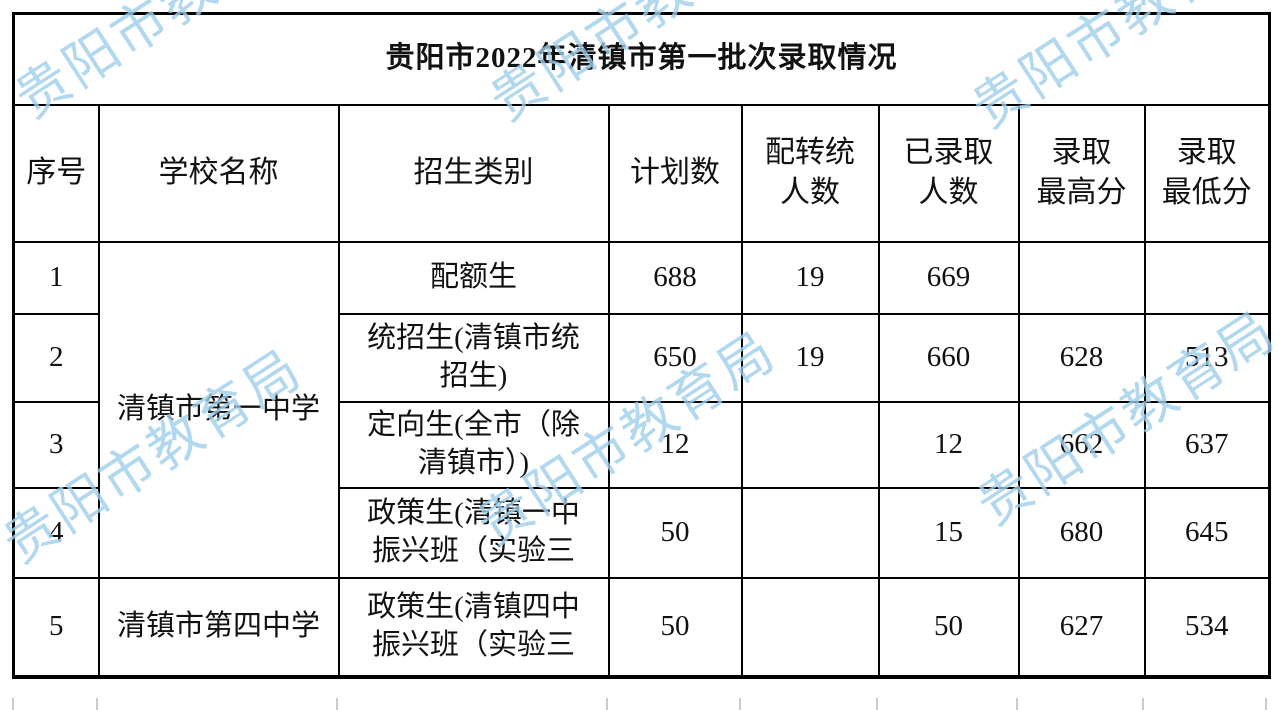 The image size is (1280, 710). Describe the element at coordinates (948, 444) in the screenshot. I see `cell-admitted: 12` at that location.